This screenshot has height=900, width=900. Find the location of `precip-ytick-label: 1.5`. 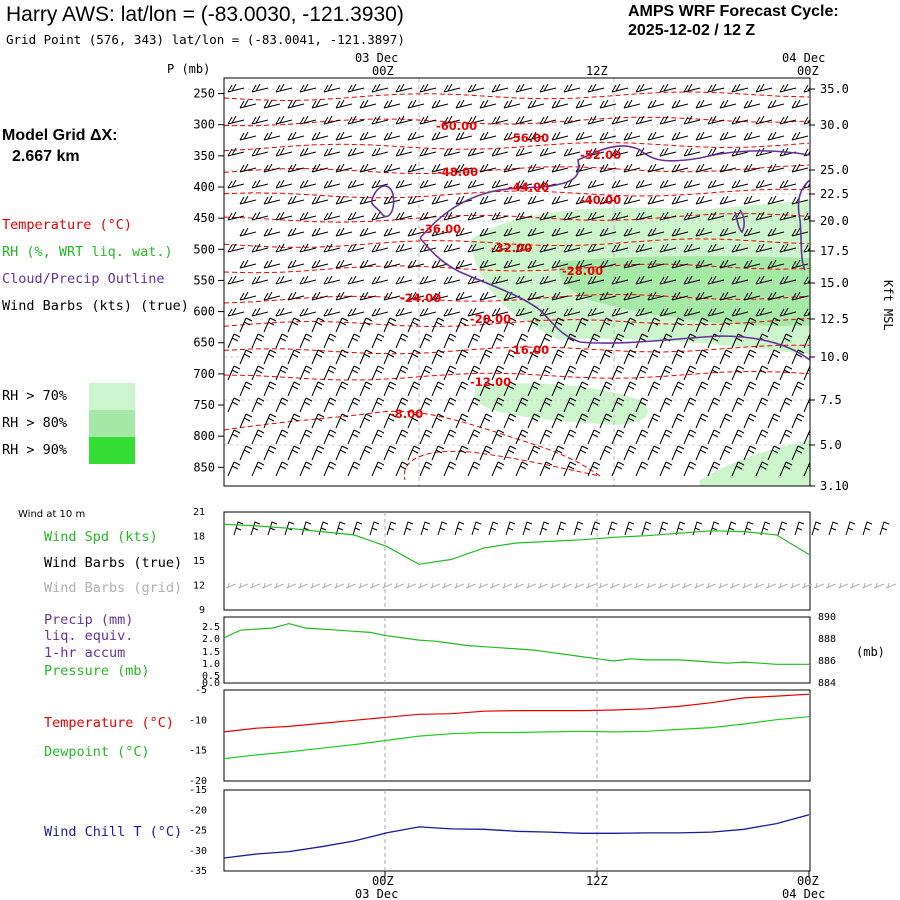

precip-ytick-label: 1.5 is located at coordinates (211, 652).